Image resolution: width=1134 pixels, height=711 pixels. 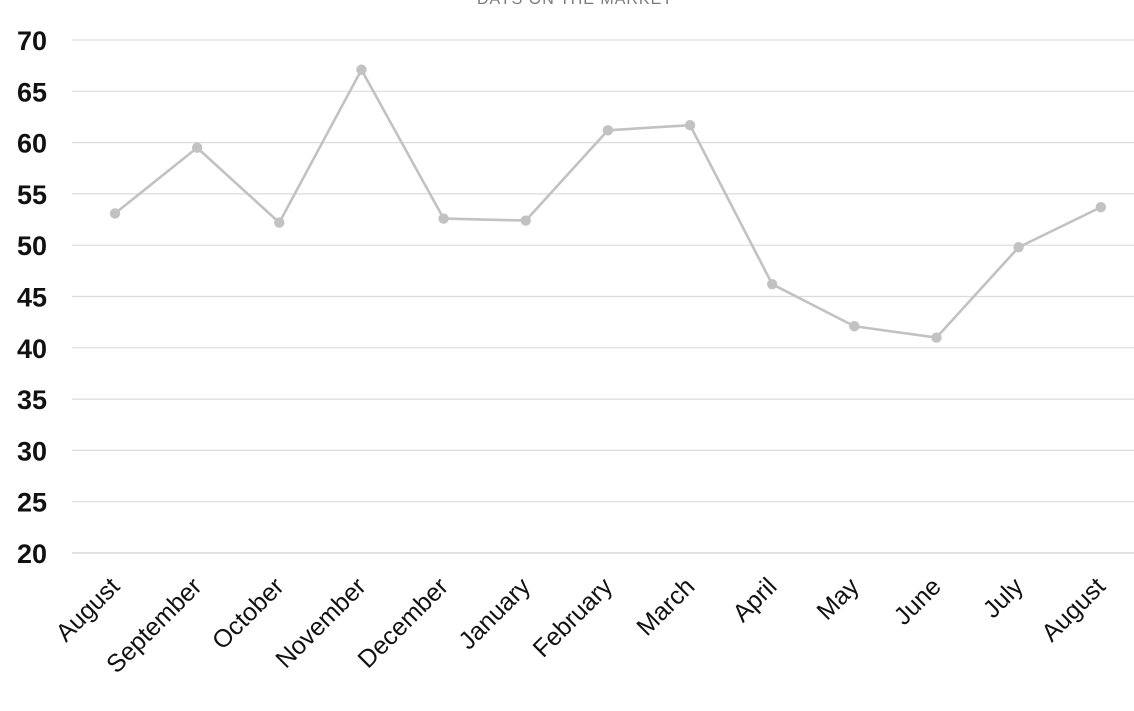 What do you see at coordinates (32, 400) in the screenshot?
I see `y-tick-label-35: 35` at bounding box center [32, 400].